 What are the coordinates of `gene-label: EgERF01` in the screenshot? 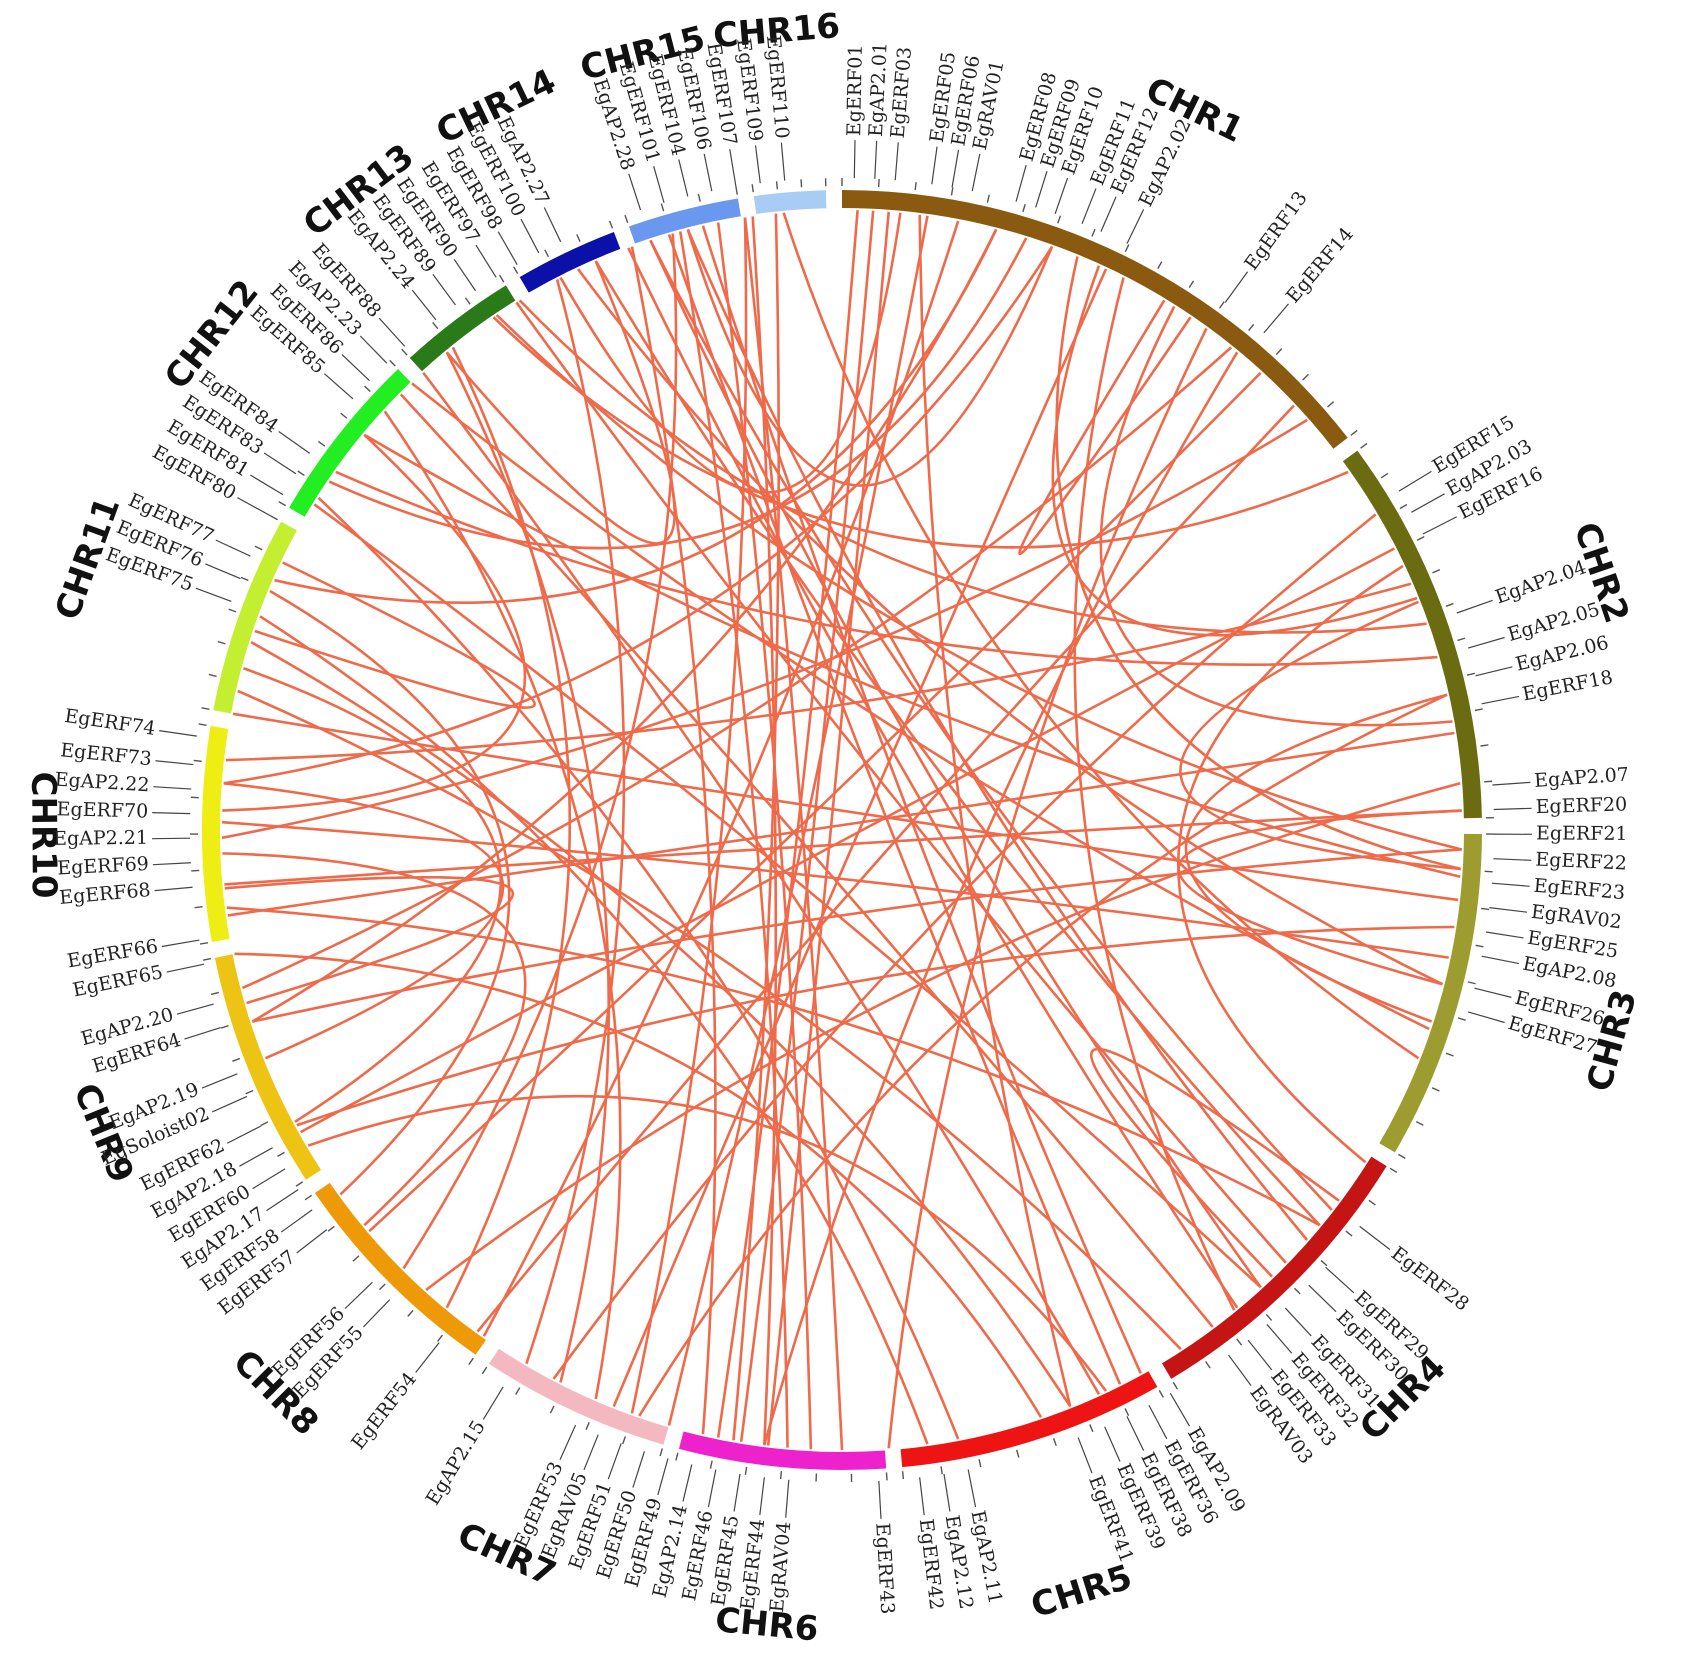 It's located at (855, 90).